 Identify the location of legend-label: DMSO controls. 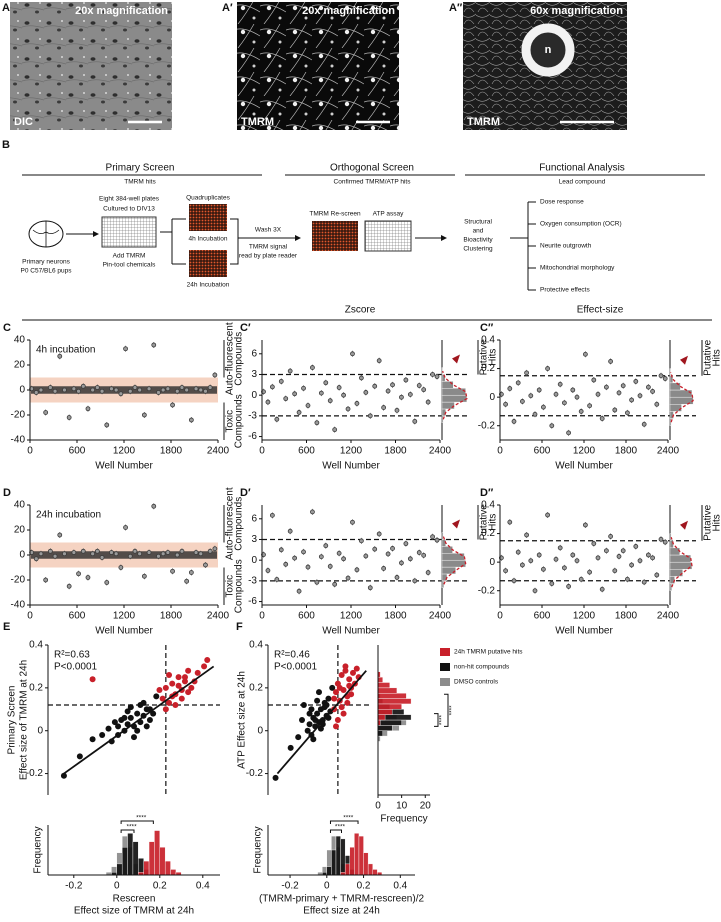
(476, 682).